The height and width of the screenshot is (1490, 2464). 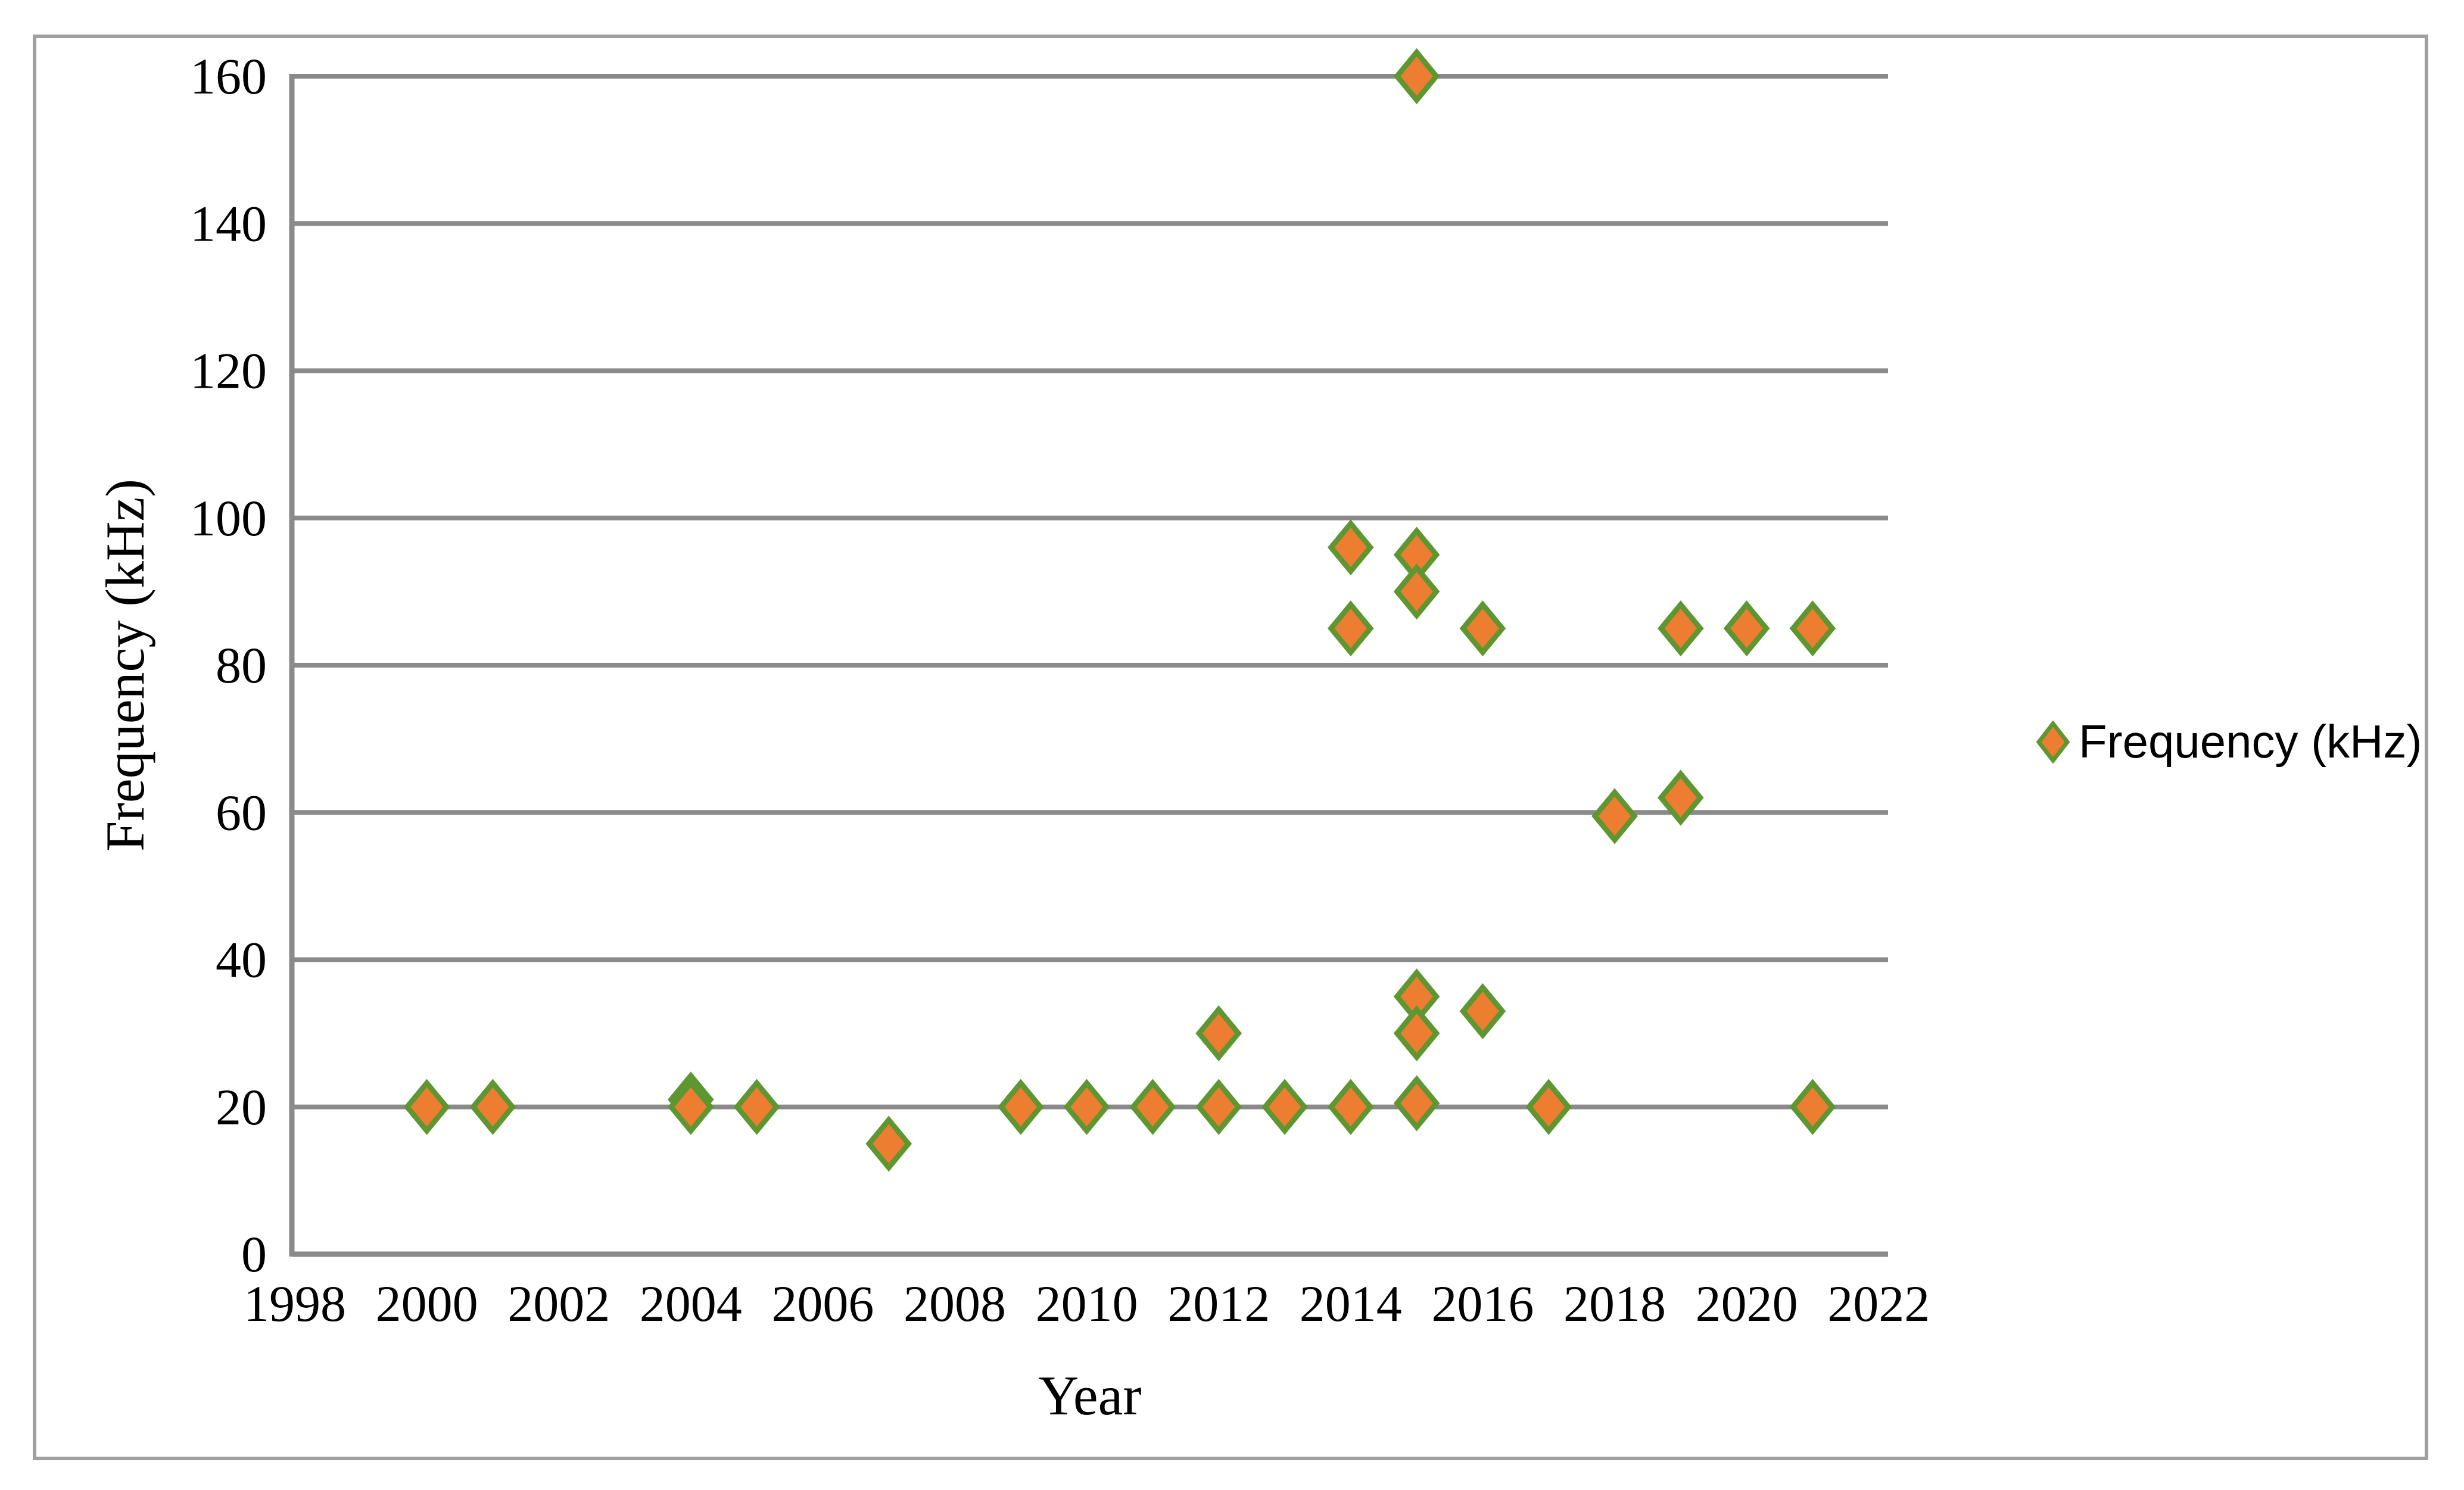 What do you see at coordinates (2053, 741) in the screenshot?
I see `legend-diamond-icon` at bounding box center [2053, 741].